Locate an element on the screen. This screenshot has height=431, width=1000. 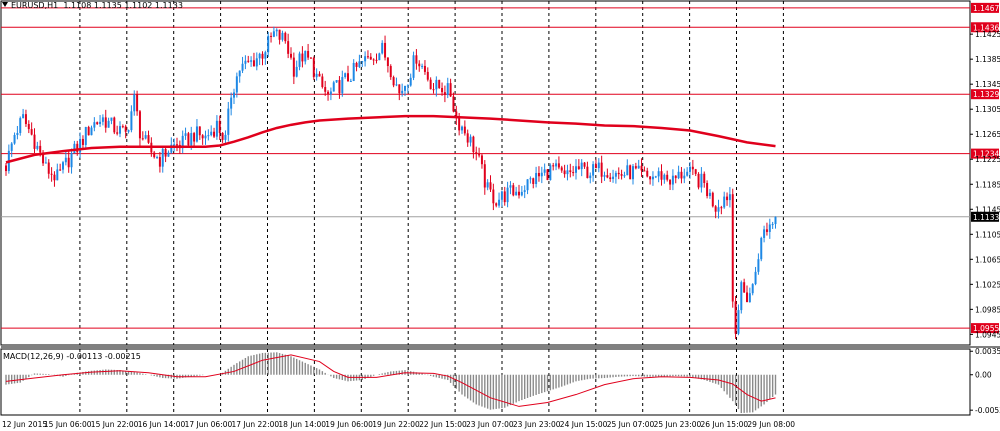
x-tick-label: 19 Jun 22:00 is located at coordinates (396, 424).